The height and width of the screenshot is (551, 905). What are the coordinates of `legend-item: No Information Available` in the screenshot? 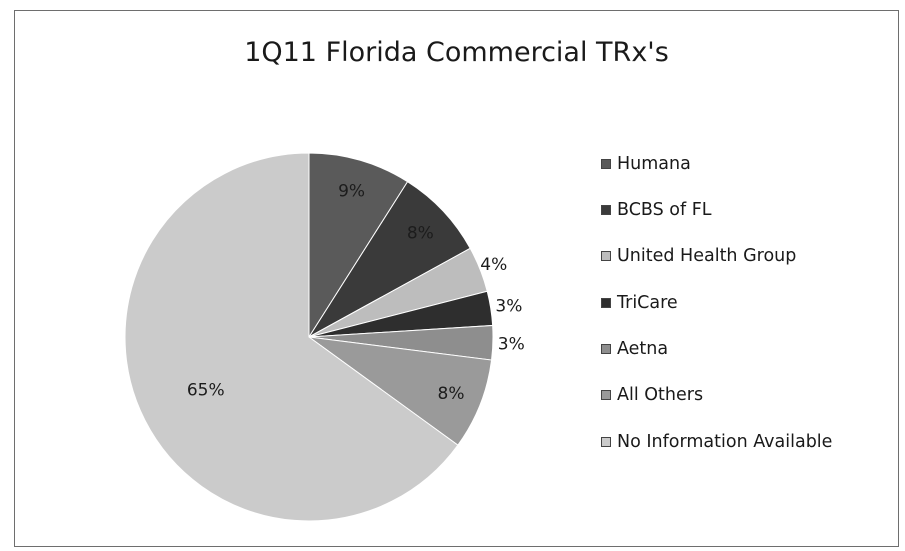 It's located at (716, 441).